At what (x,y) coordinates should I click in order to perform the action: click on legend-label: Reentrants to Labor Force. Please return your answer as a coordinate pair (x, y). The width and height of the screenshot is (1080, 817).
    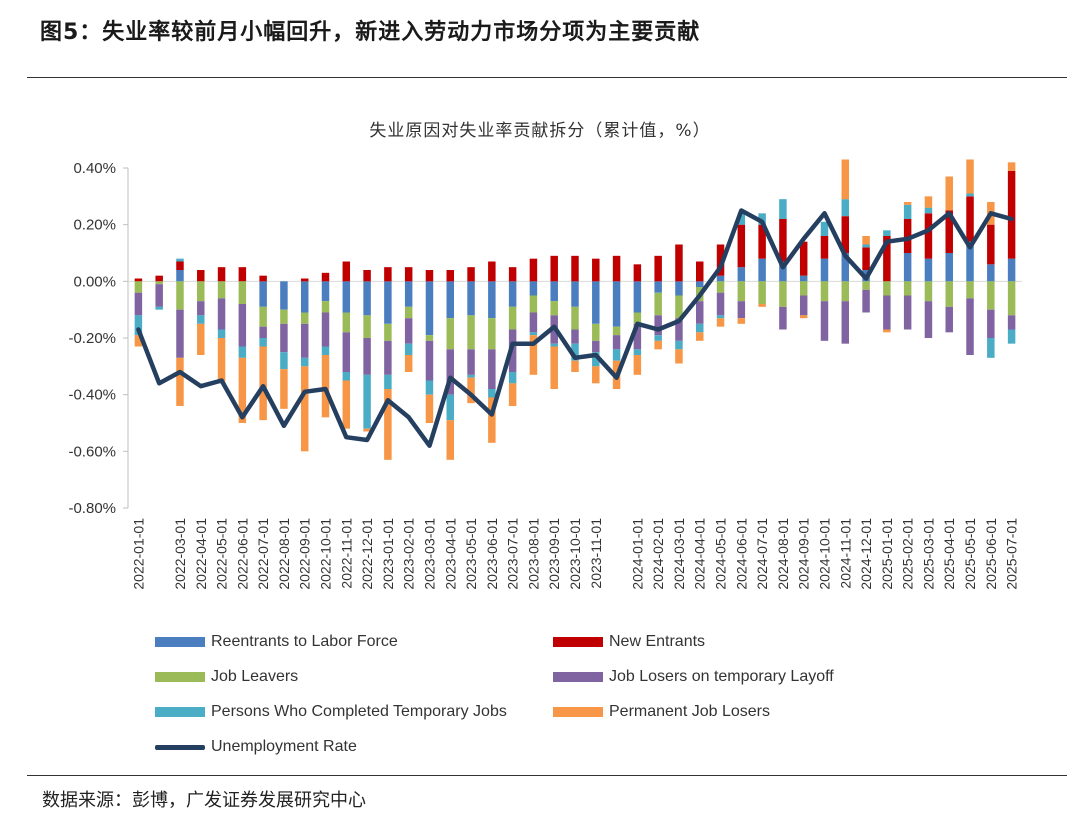
    Looking at the image, I should click on (304, 641).